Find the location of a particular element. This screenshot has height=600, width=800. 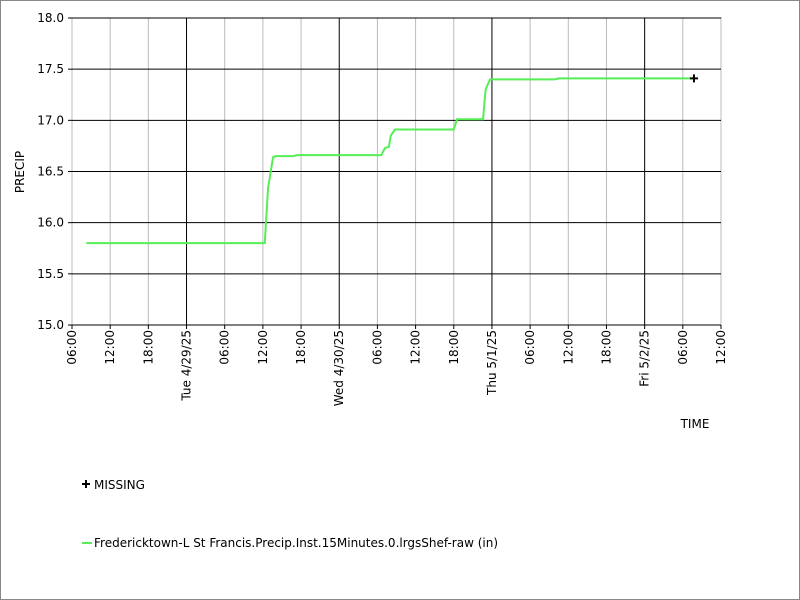

missing-marker is located at coordinates (693, 78).